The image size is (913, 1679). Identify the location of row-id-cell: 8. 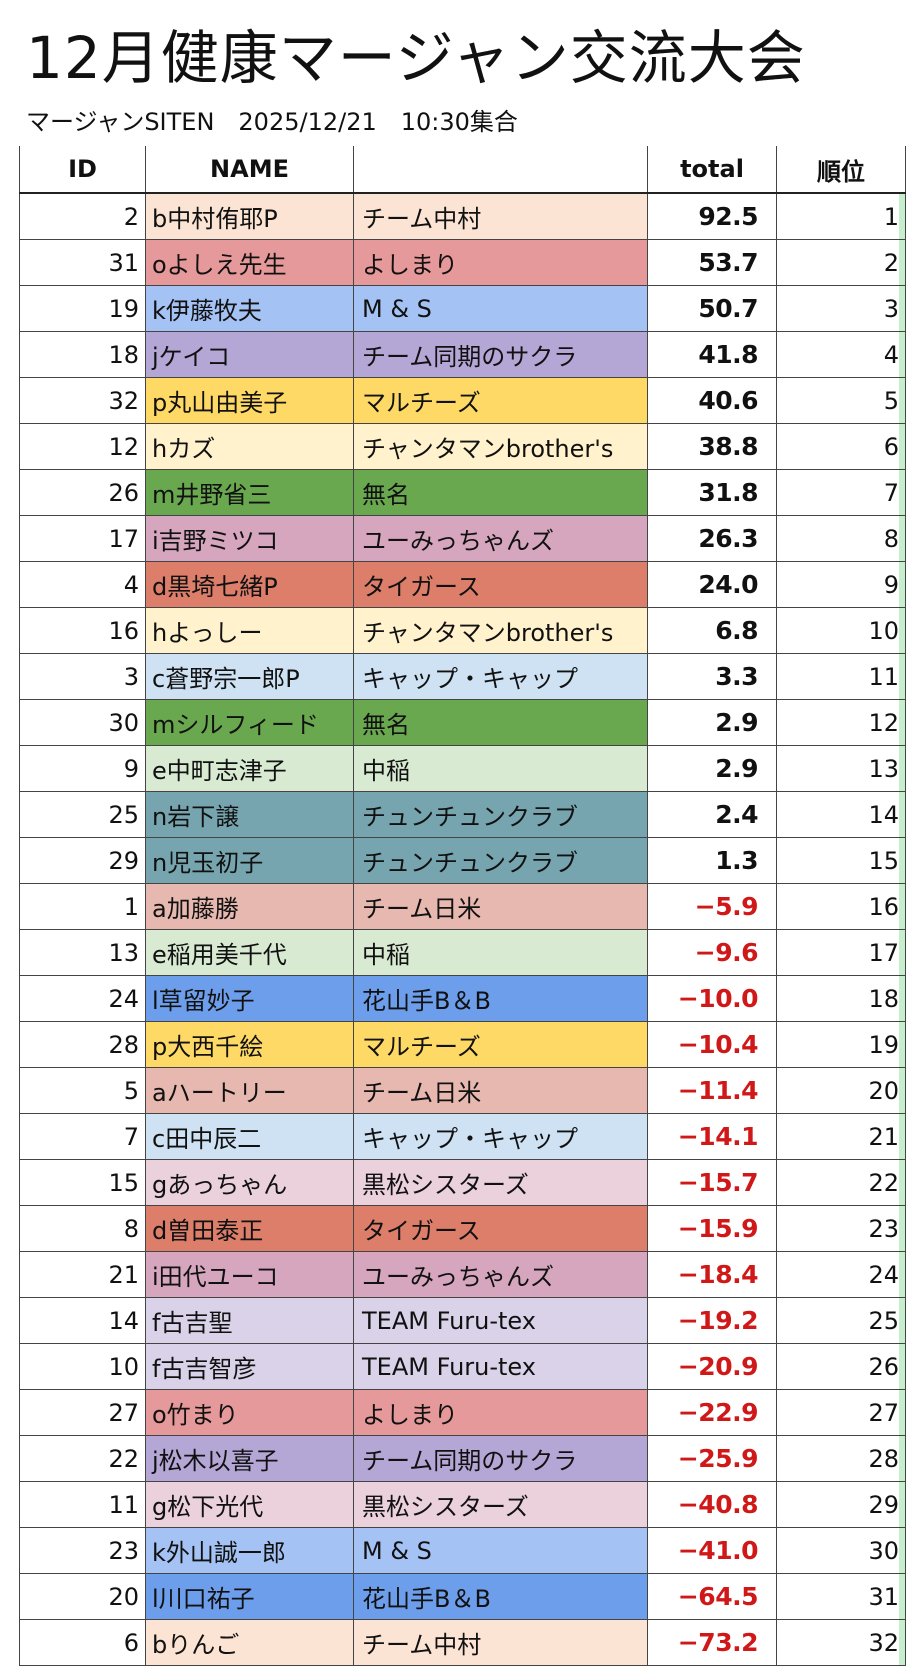
(82, 1228).